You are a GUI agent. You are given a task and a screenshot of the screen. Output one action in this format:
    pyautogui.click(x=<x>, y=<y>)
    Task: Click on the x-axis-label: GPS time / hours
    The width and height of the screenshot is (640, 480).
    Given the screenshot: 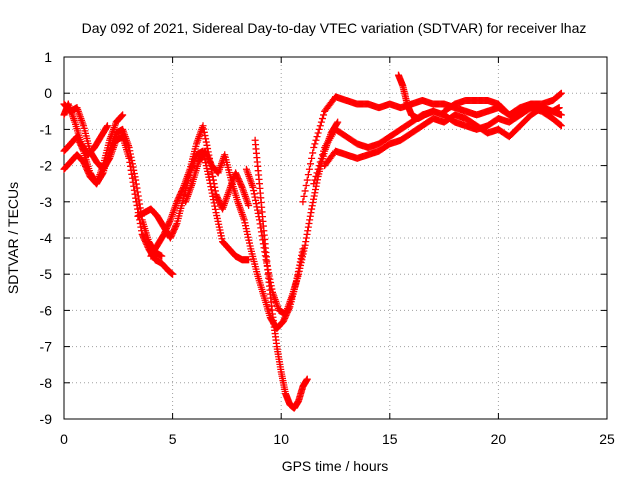 What is the action you would take?
    pyautogui.click(x=335, y=466)
    